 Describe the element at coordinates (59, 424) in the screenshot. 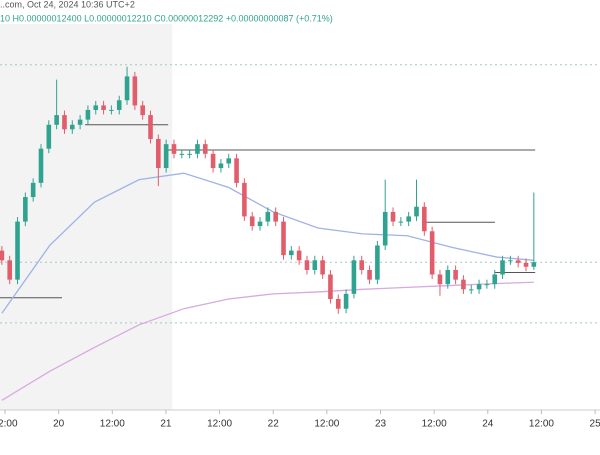

I see `x-tick-label: 20` at that location.